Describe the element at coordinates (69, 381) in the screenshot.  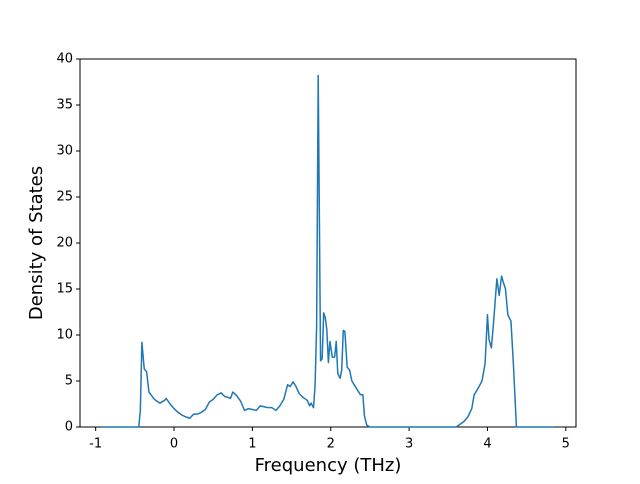
I see `y-tick-label: 5` at that location.